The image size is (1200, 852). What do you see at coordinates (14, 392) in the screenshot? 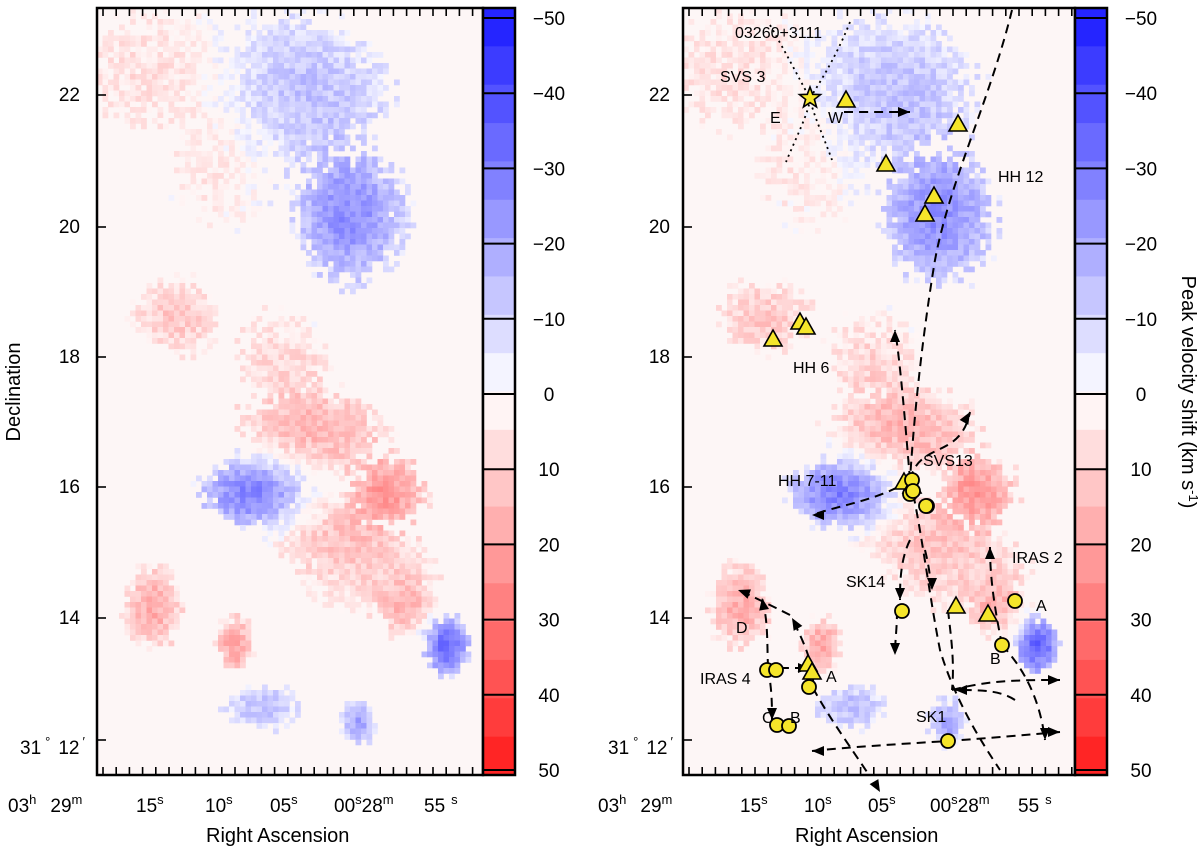
I see `left-yaxis-title: Declination` at bounding box center [14, 392].